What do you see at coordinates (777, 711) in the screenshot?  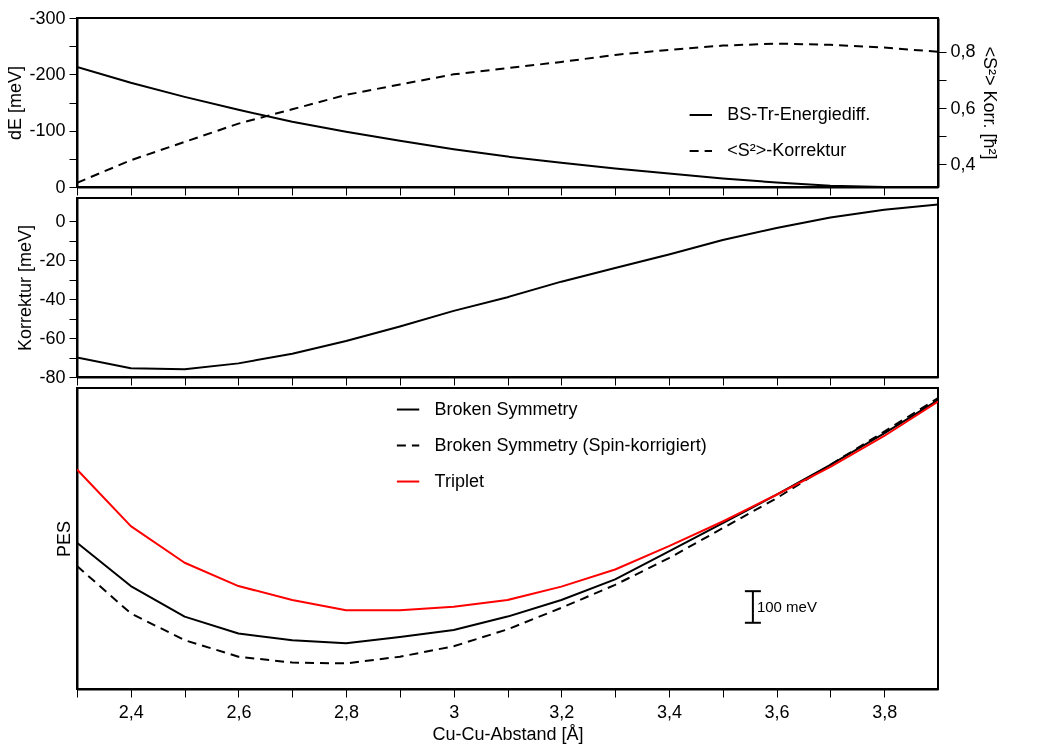 I see `x-tick-label: 3,6` at bounding box center [777, 711].